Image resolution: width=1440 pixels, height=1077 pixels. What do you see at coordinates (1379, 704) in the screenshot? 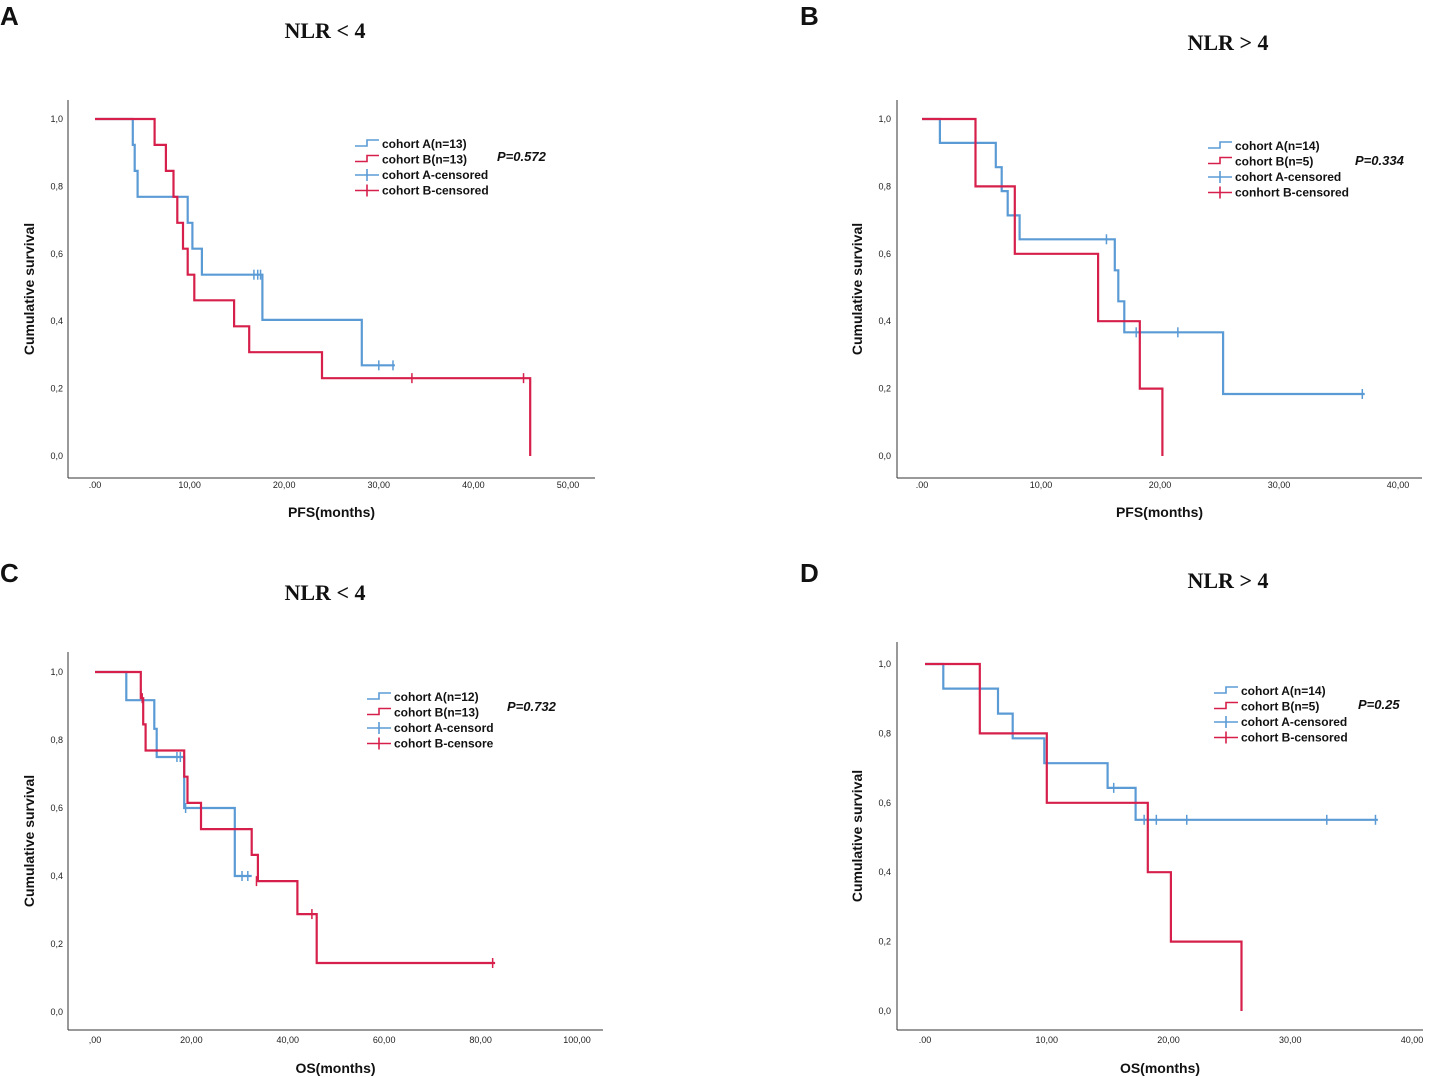
I see `p-value: P=0.25` at bounding box center [1379, 704].